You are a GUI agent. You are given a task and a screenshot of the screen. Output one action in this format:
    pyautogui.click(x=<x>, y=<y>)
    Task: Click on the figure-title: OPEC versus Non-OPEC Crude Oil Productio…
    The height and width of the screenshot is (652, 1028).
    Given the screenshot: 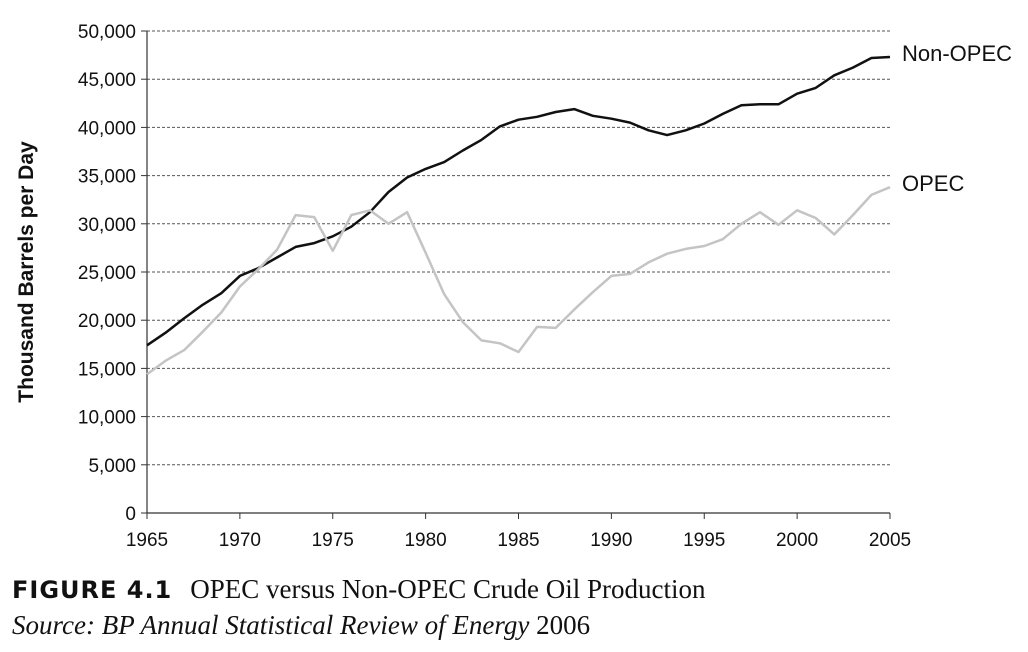 What is the action you would take?
    pyautogui.click(x=448, y=589)
    